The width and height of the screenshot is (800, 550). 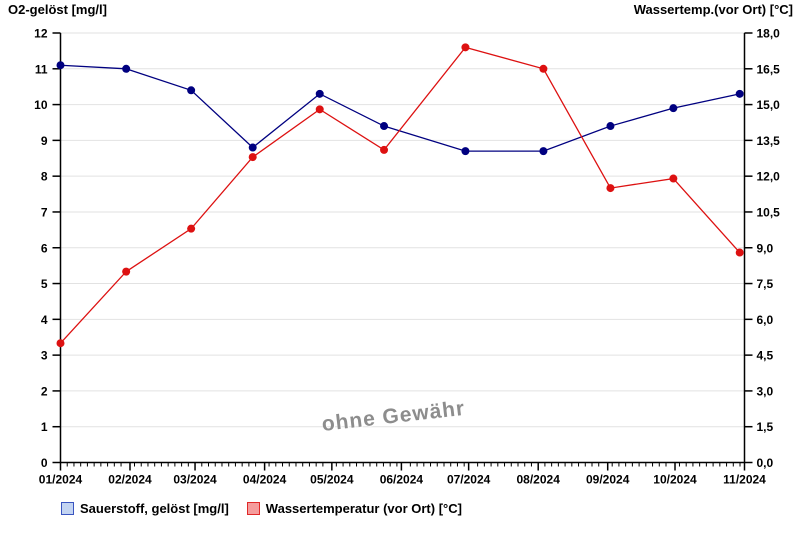 I want to click on right-axis-tick-label: 13,5, so click(x=769, y=141).